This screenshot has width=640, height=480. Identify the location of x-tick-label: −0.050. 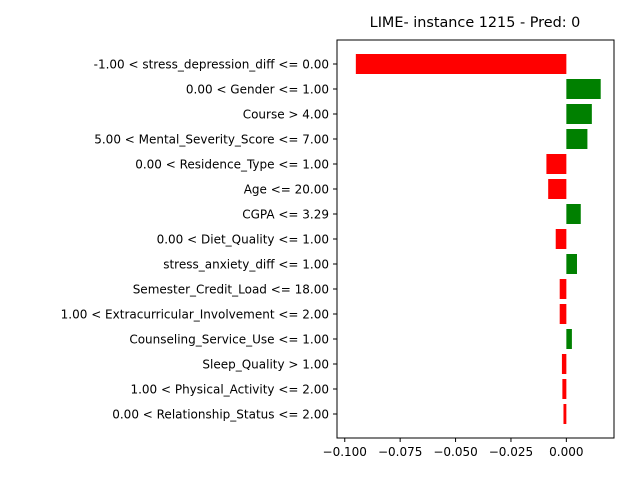
(455, 452).